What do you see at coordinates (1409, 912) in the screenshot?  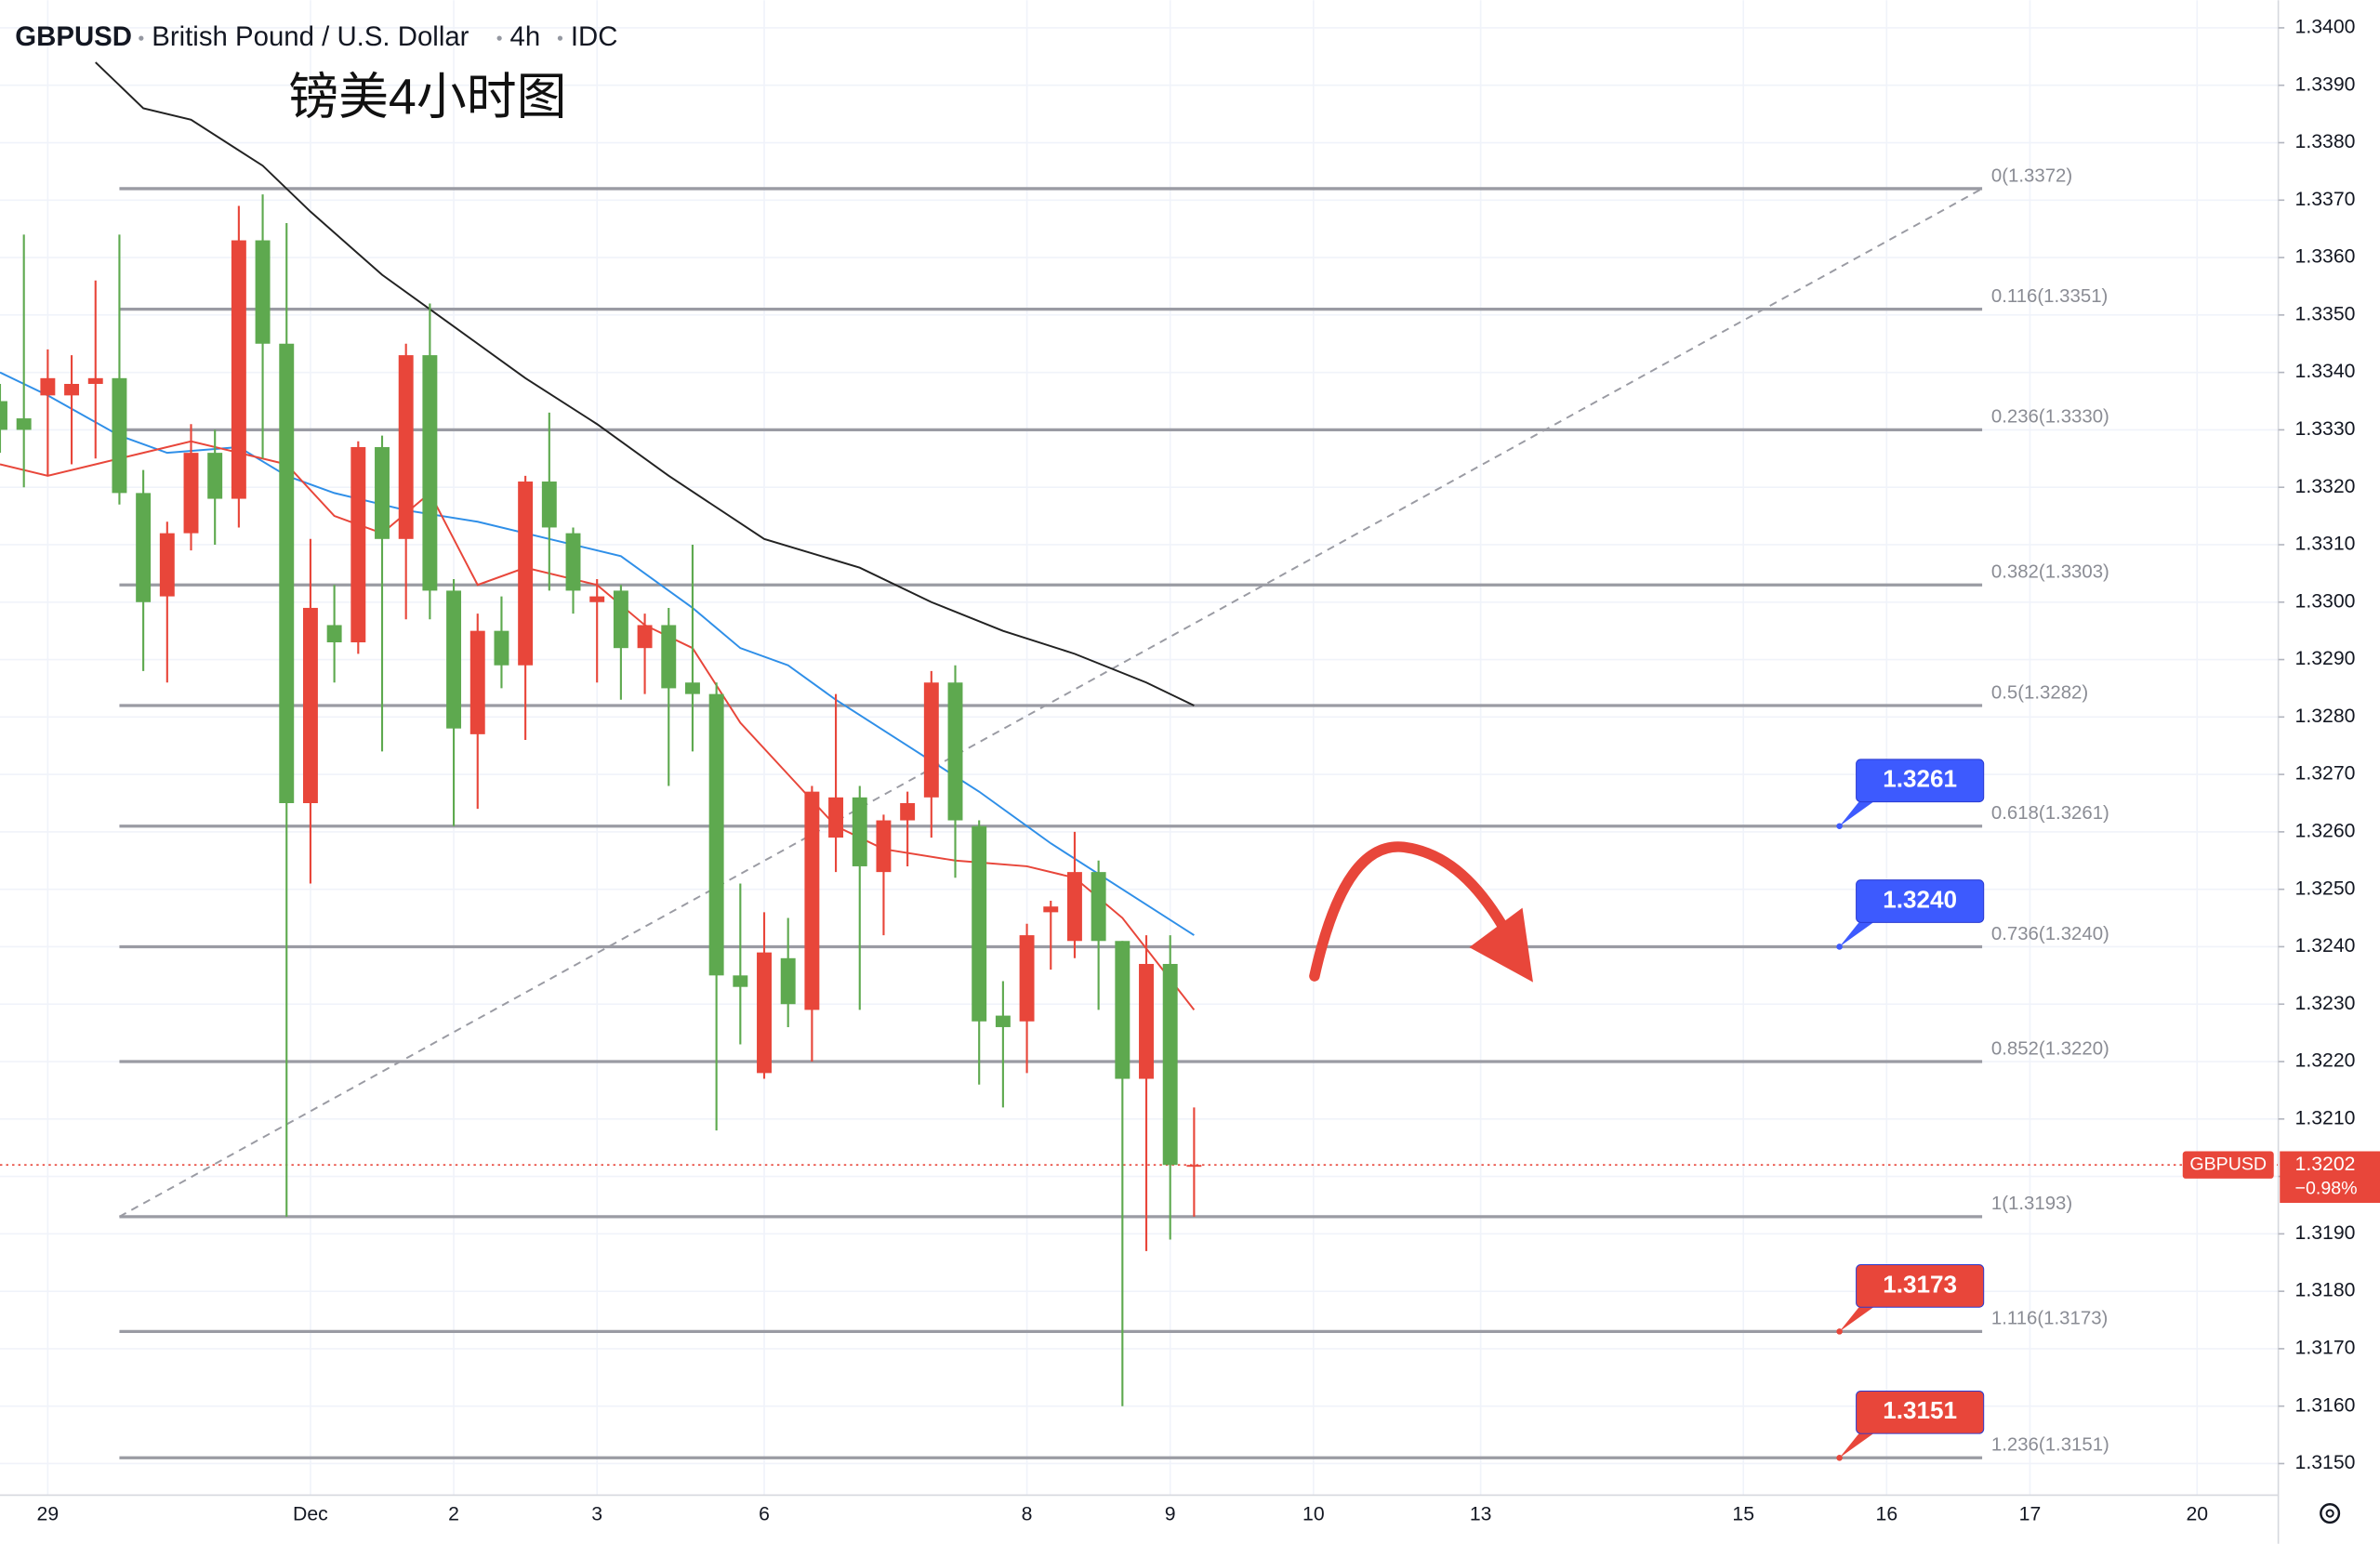 I see `forecast-arrow` at bounding box center [1409, 912].